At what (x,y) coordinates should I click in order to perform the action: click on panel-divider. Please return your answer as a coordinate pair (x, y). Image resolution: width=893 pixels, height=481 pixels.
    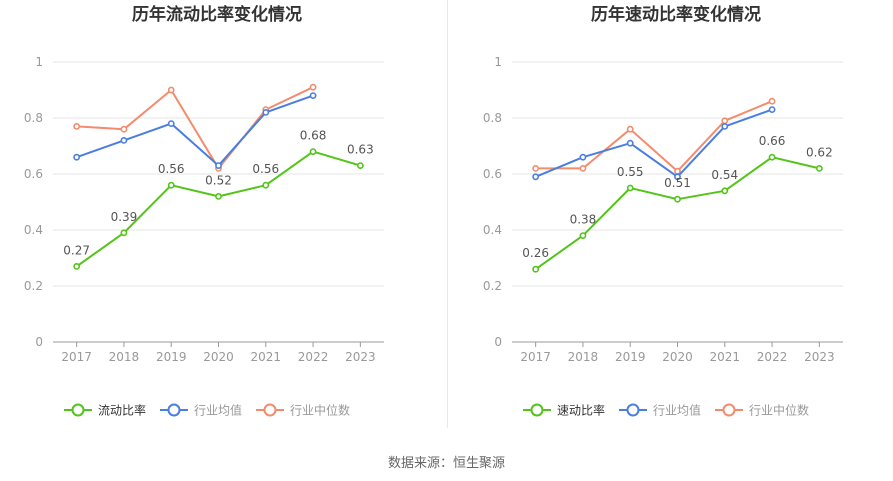
    Looking at the image, I should click on (447, 214).